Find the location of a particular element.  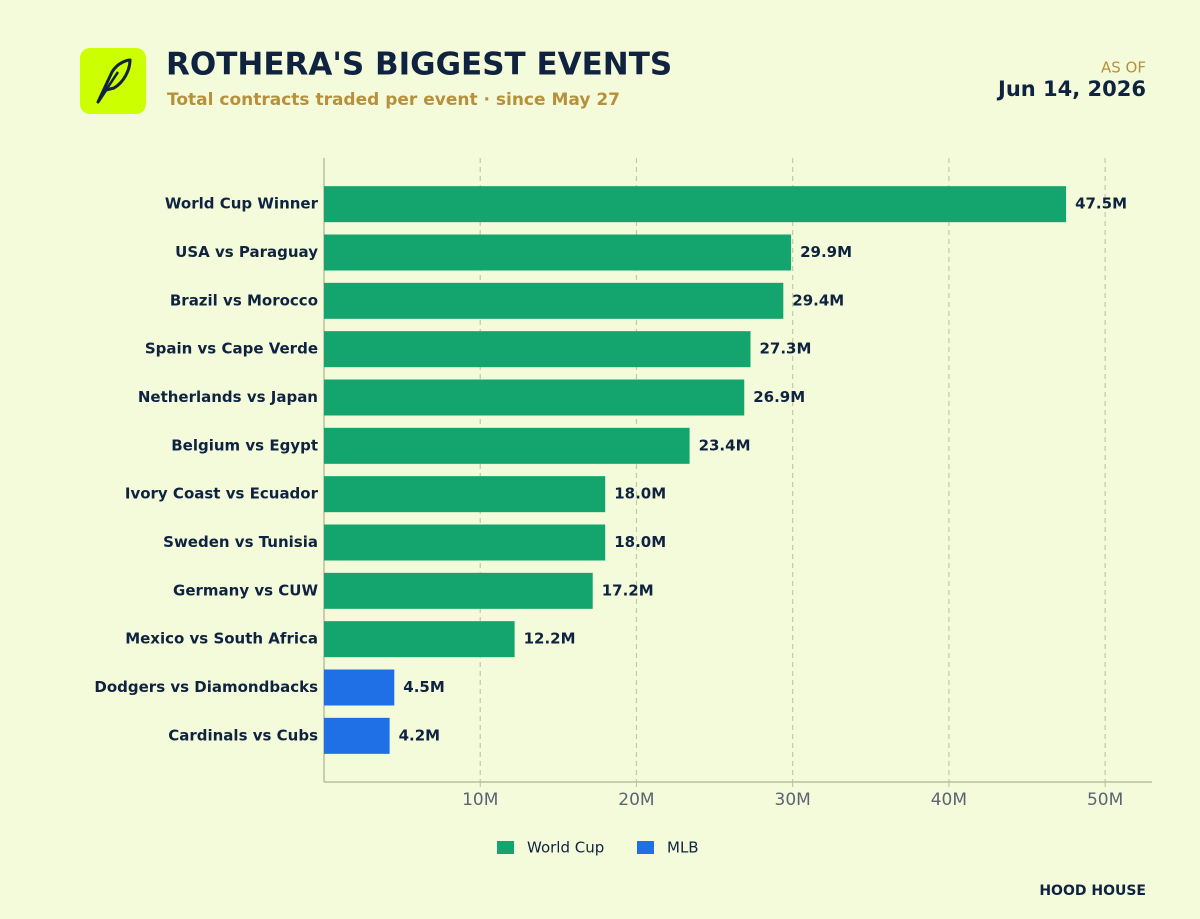

value-label: 29.9M is located at coordinates (826, 252).